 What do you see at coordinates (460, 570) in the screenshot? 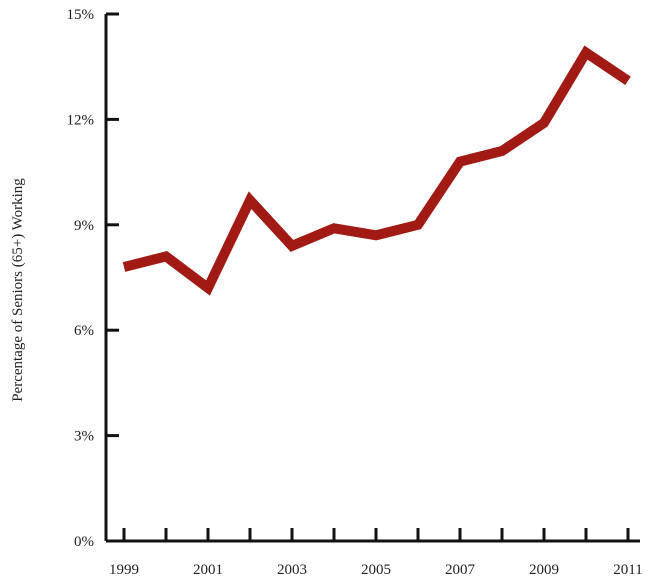
I see `x-tick-label: 2007` at bounding box center [460, 570].